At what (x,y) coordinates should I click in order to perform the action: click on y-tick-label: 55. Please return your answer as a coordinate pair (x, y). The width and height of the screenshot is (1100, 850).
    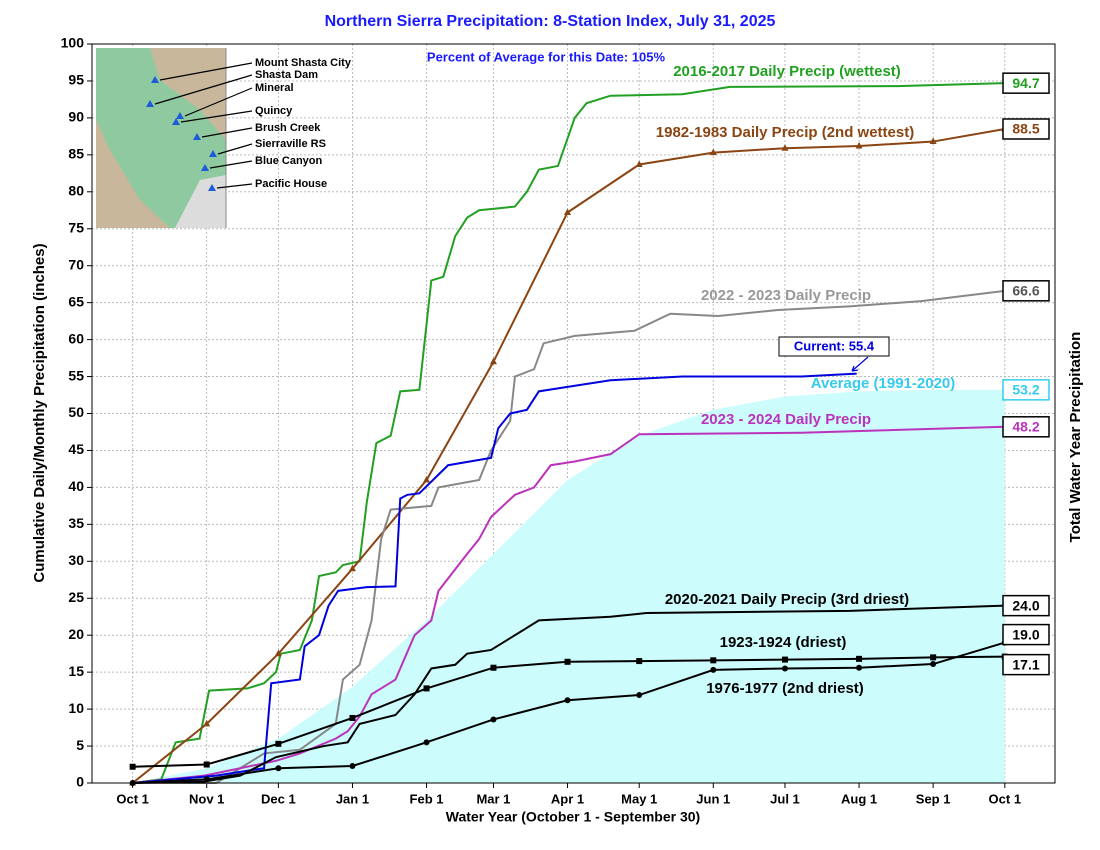
    Looking at the image, I should click on (76, 375).